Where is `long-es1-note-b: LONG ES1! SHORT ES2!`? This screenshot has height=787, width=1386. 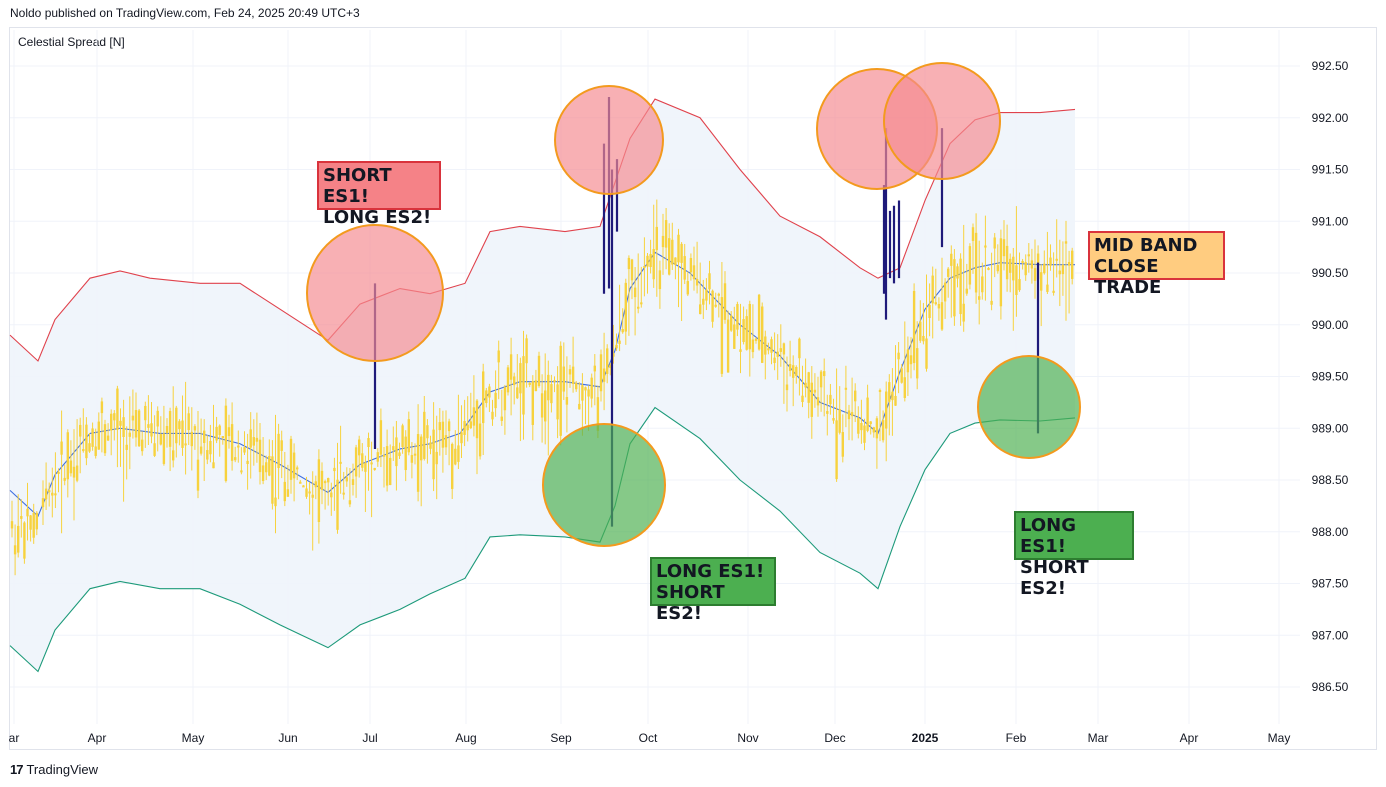
long-es1-note-b: LONG ES1! SHORT ES2! is located at coordinates (1074, 555).